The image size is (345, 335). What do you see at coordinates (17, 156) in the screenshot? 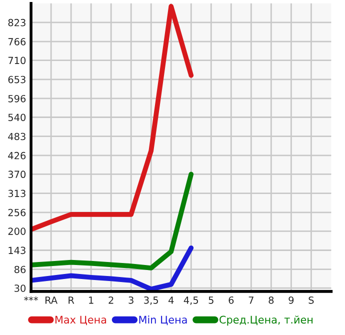
I see `y-tick-label: 426` at bounding box center [17, 156].